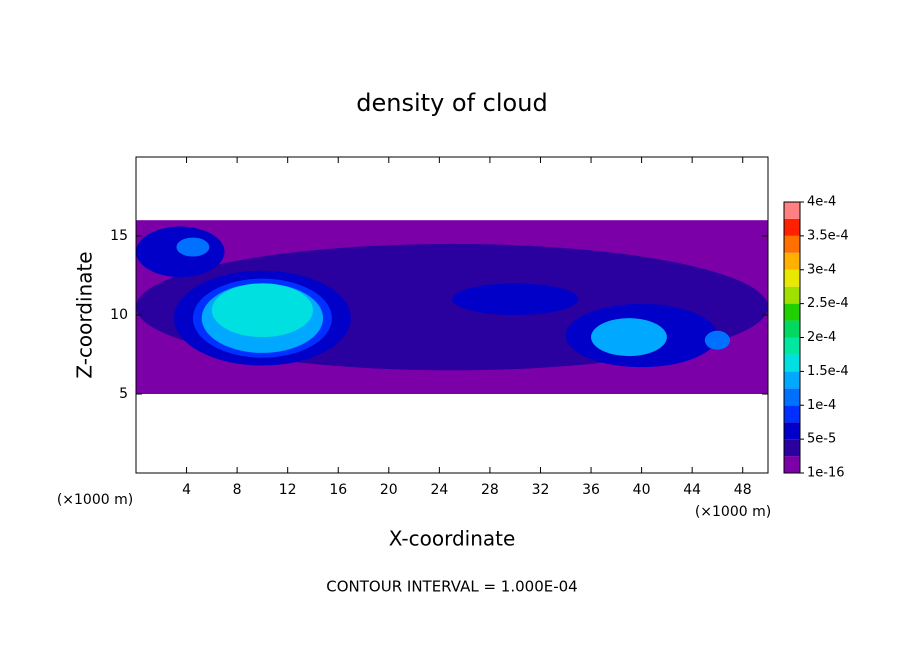 The height and width of the screenshot is (654, 904). Describe the element at coordinates (828, 235) in the screenshot. I see `colorbar-tick-label: 3.5e-4` at that location.